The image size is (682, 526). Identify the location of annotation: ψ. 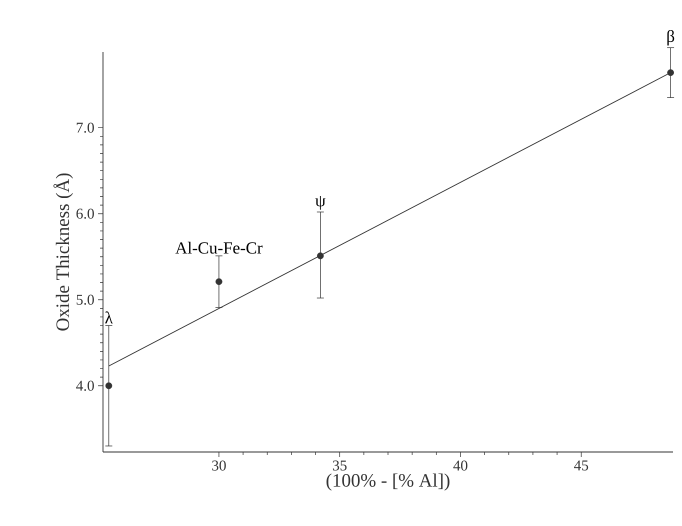
(320, 203).